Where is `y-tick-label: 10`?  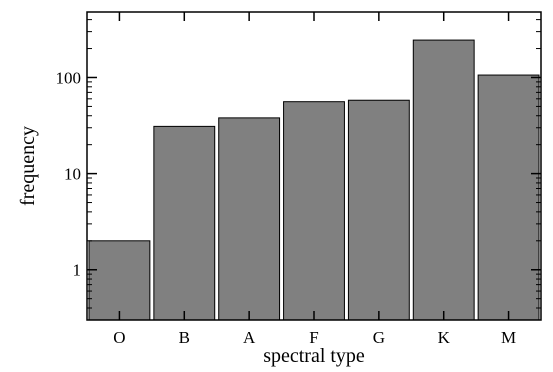 y-tick-label: 10 is located at coordinates (72, 174).